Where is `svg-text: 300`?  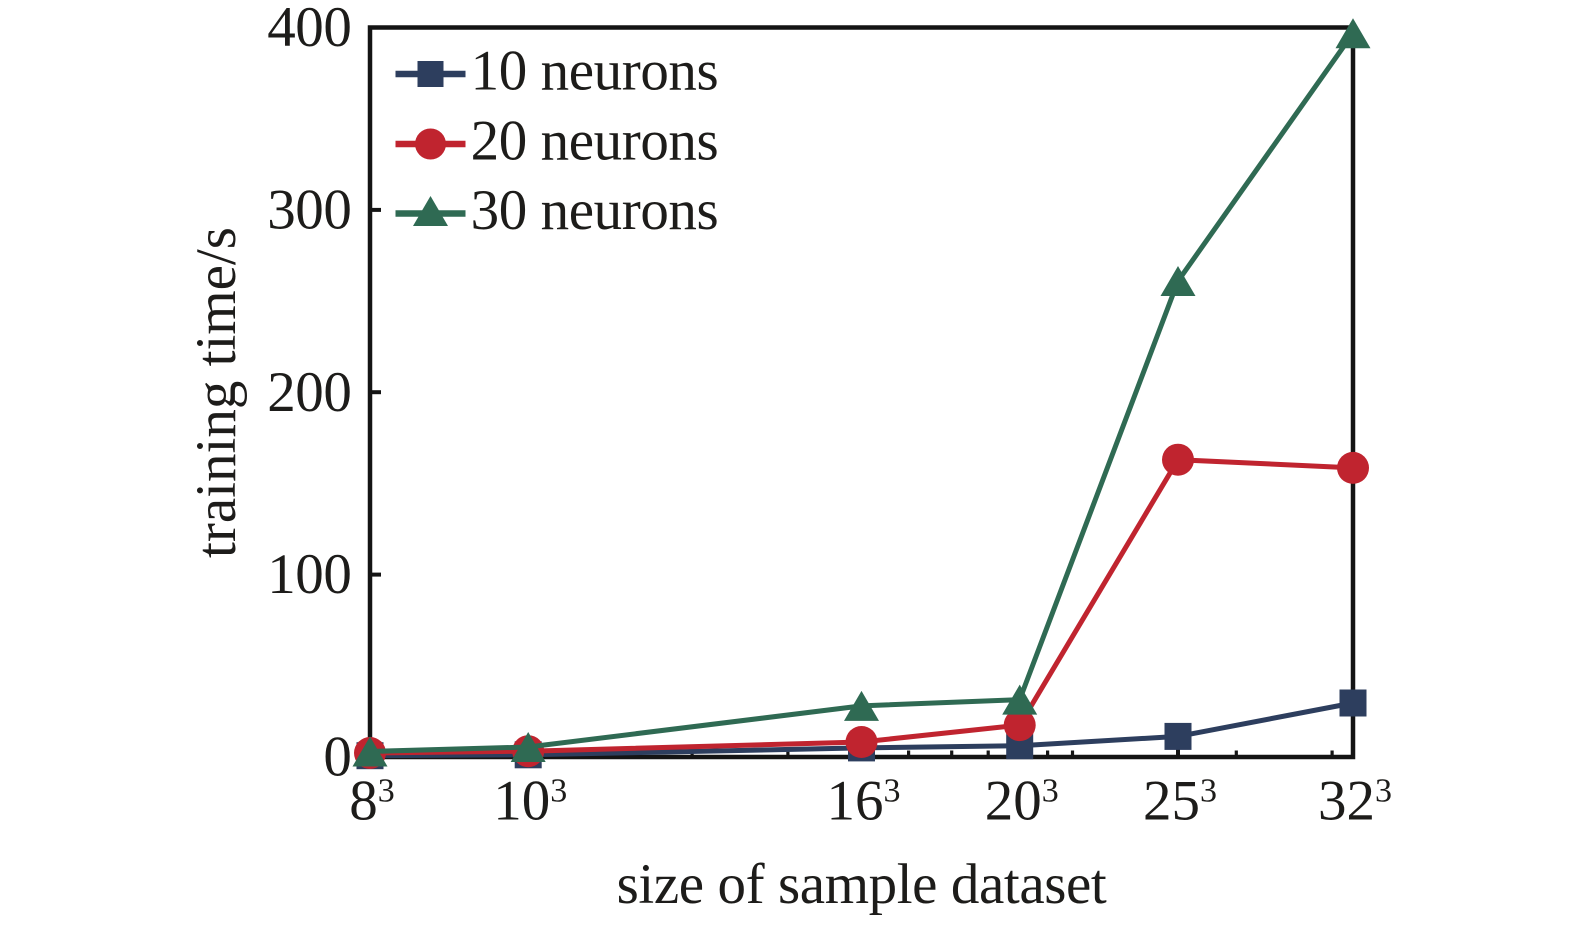
svg-text: 300 is located at coordinates (309, 209).